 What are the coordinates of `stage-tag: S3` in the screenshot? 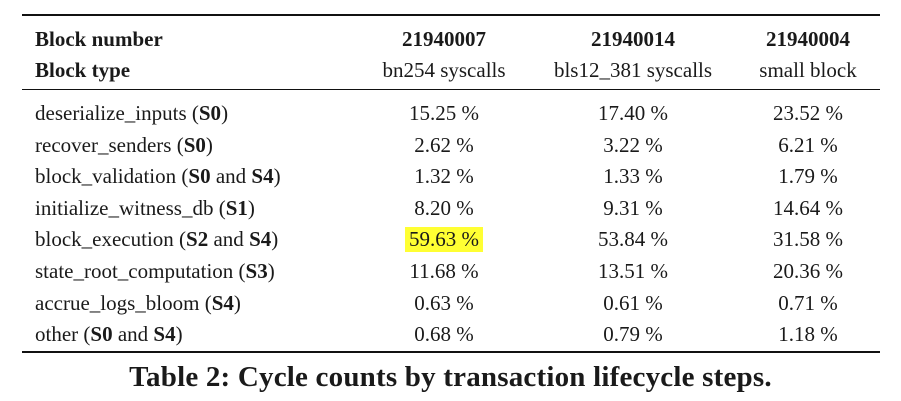 It's located at (256, 271).